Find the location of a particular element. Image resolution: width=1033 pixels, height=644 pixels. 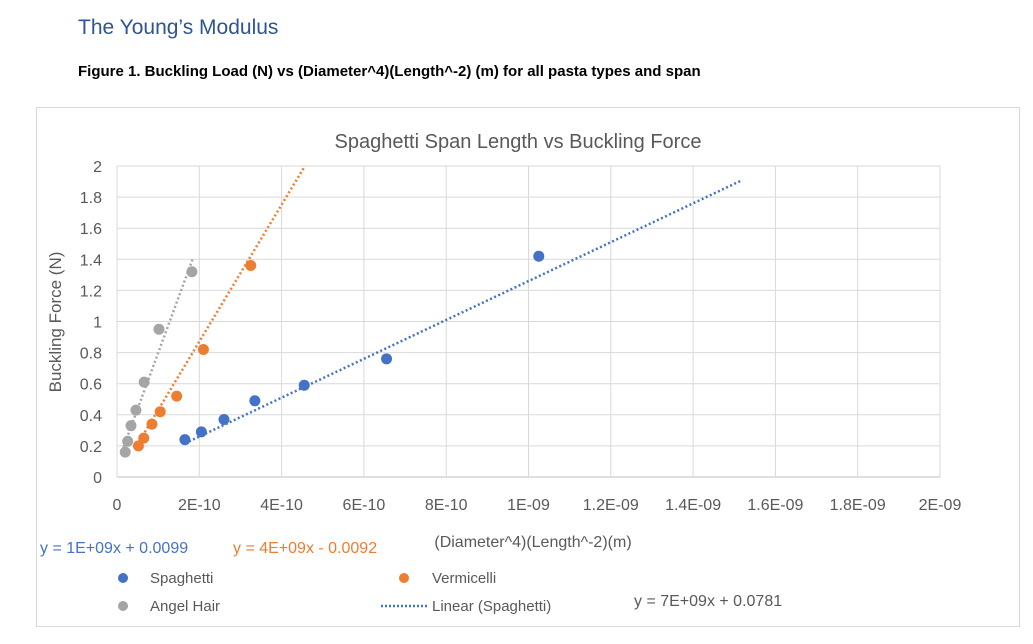

x-tick-label: 1E-09 is located at coordinates (528, 505).